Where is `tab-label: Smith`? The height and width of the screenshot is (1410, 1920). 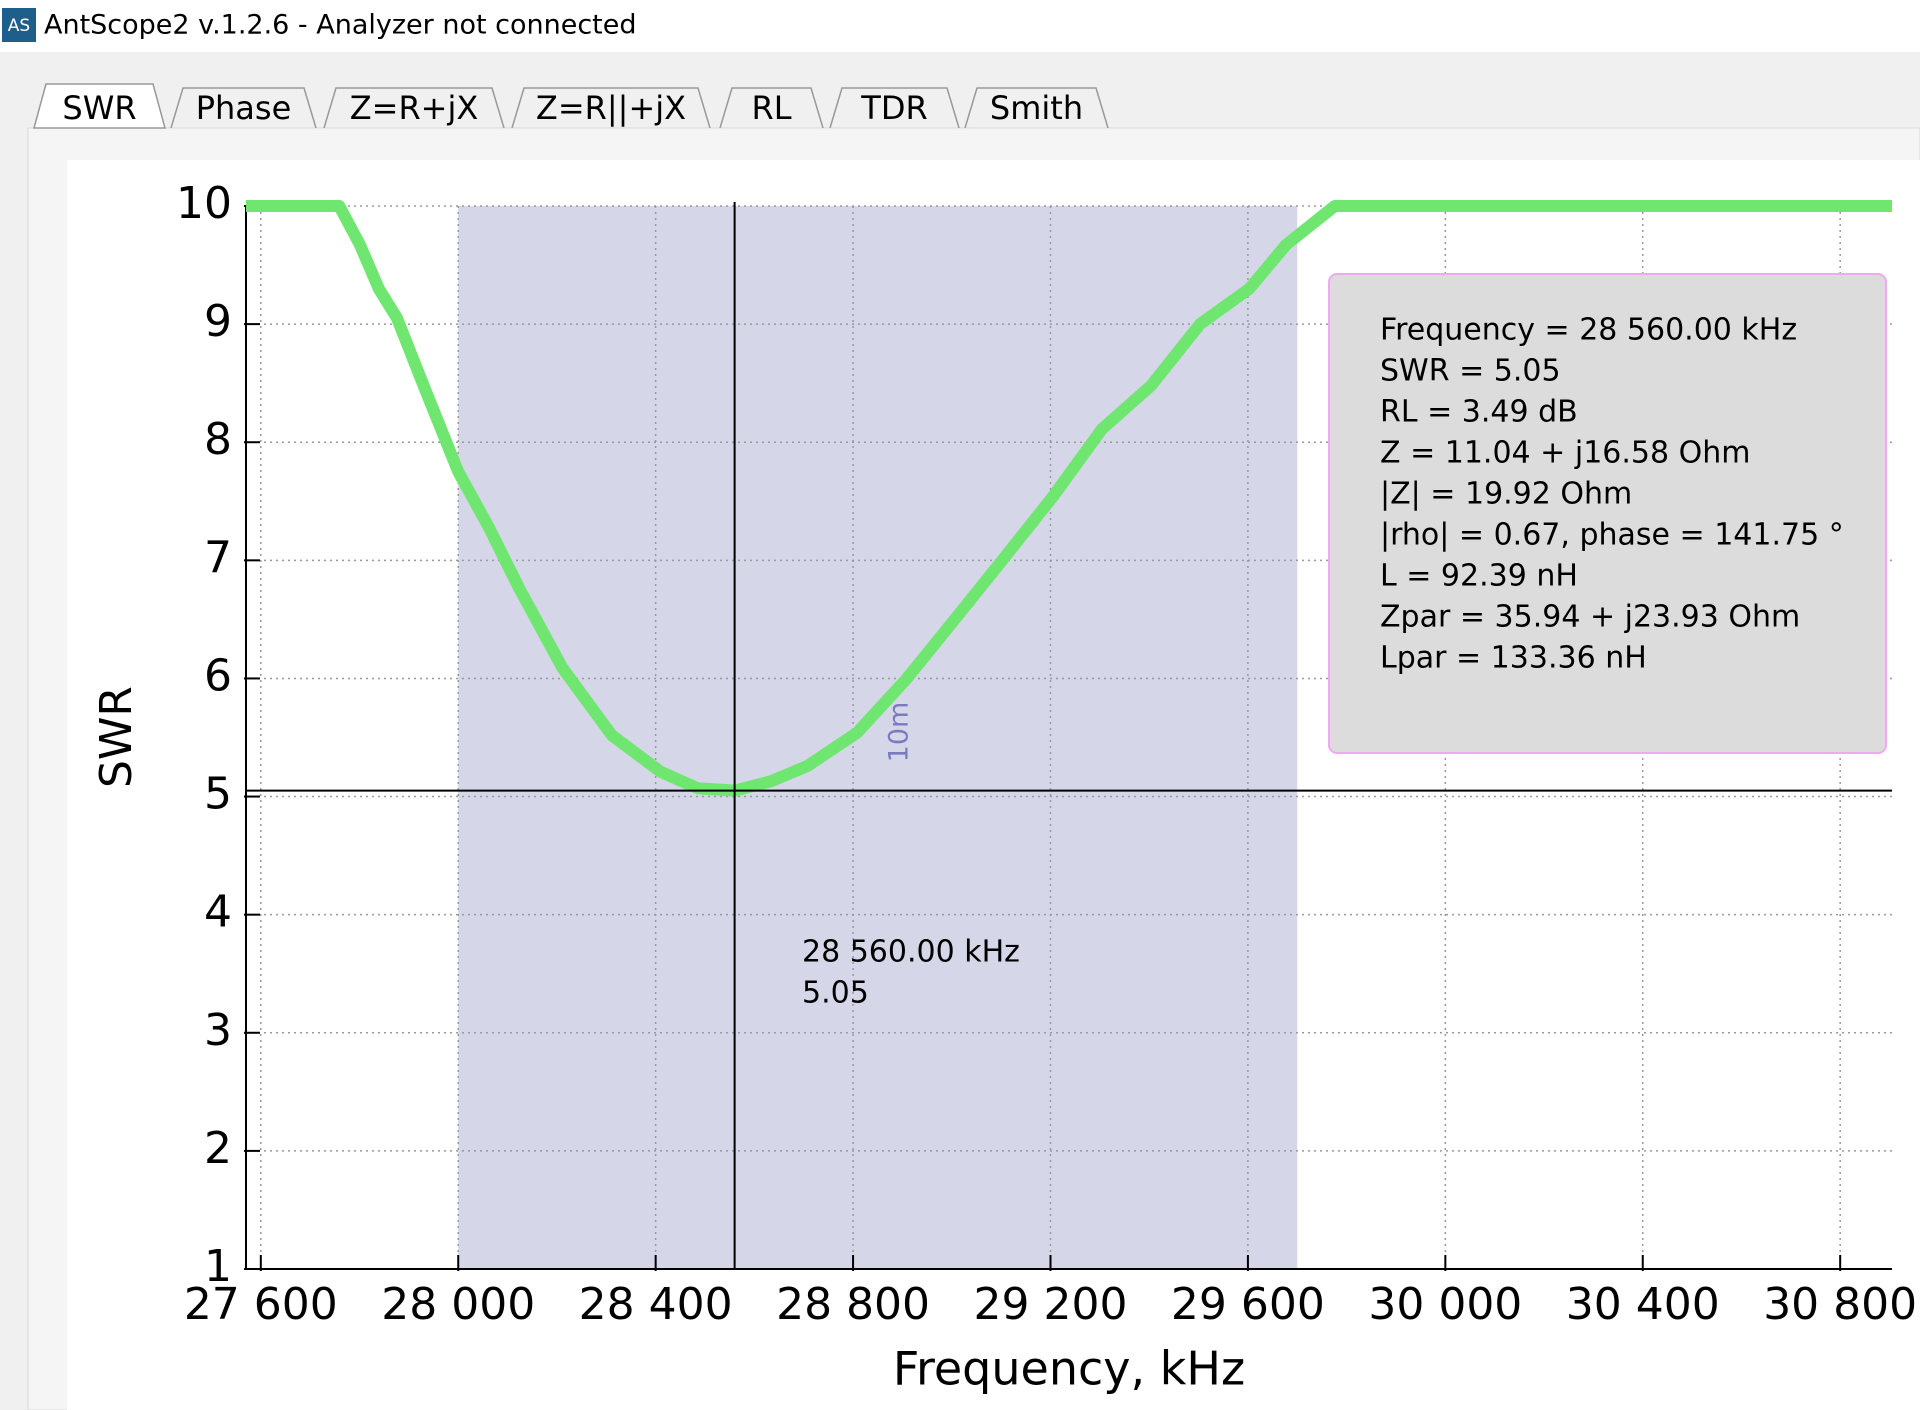
tab-label: Smith is located at coordinates (1036, 108).